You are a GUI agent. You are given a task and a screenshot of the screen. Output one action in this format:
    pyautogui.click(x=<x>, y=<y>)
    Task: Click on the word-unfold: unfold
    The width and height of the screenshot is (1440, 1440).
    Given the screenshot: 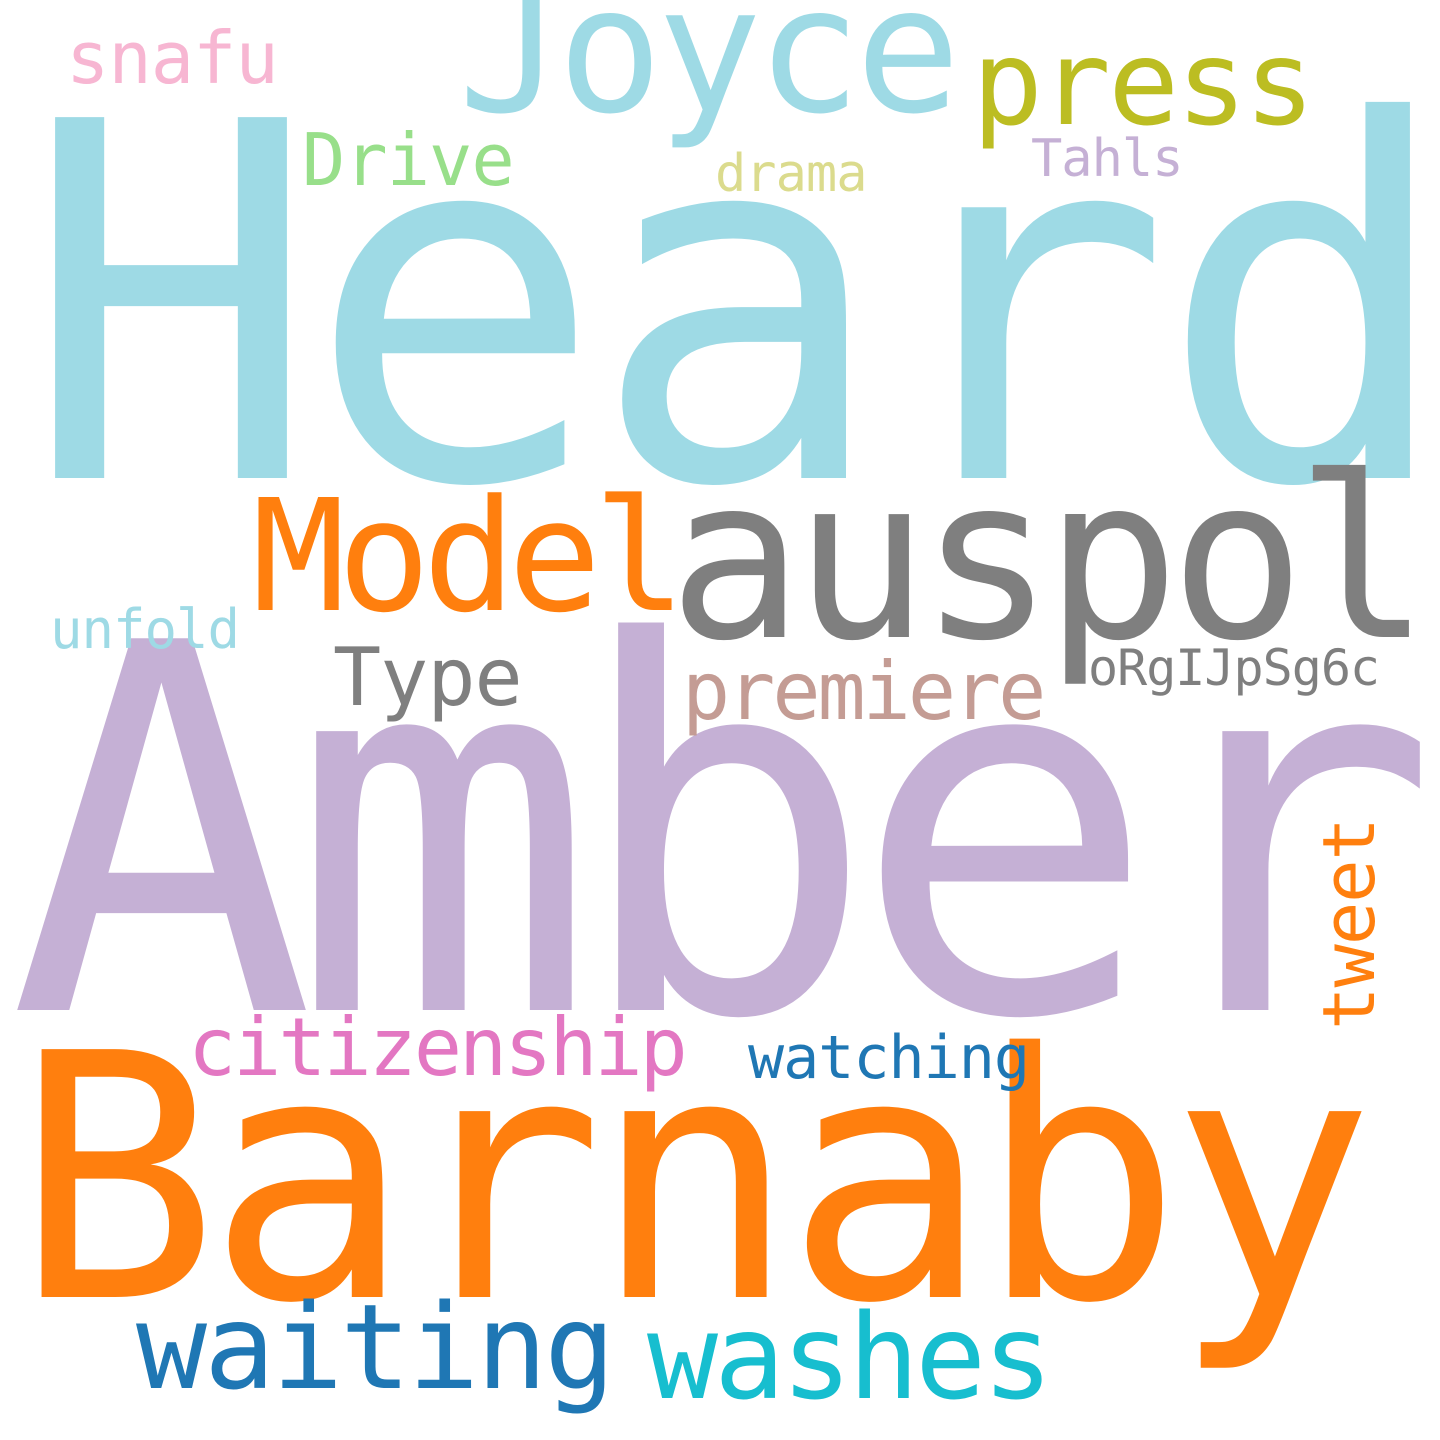 What is the action you would take?
    pyautogui.click(x=145, y=629)
    